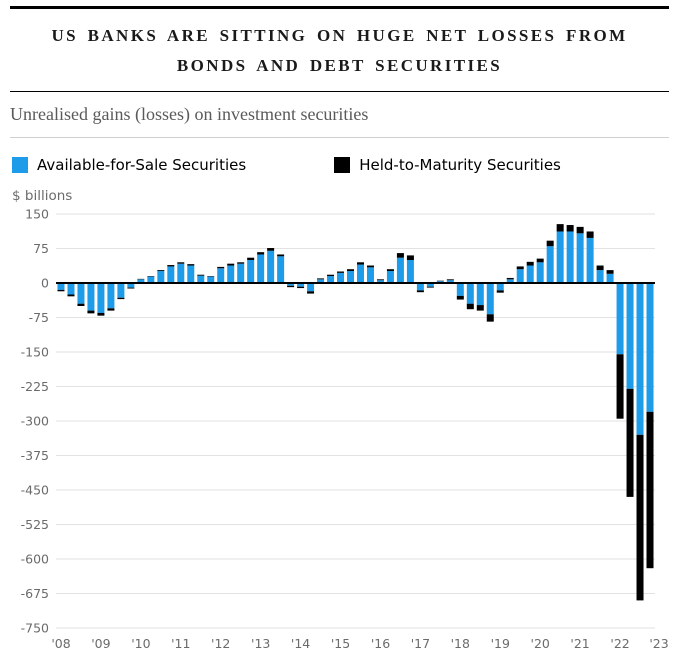 The image size is (679, 662). I want to click on y-tick-label: -150, so click(35, 352).